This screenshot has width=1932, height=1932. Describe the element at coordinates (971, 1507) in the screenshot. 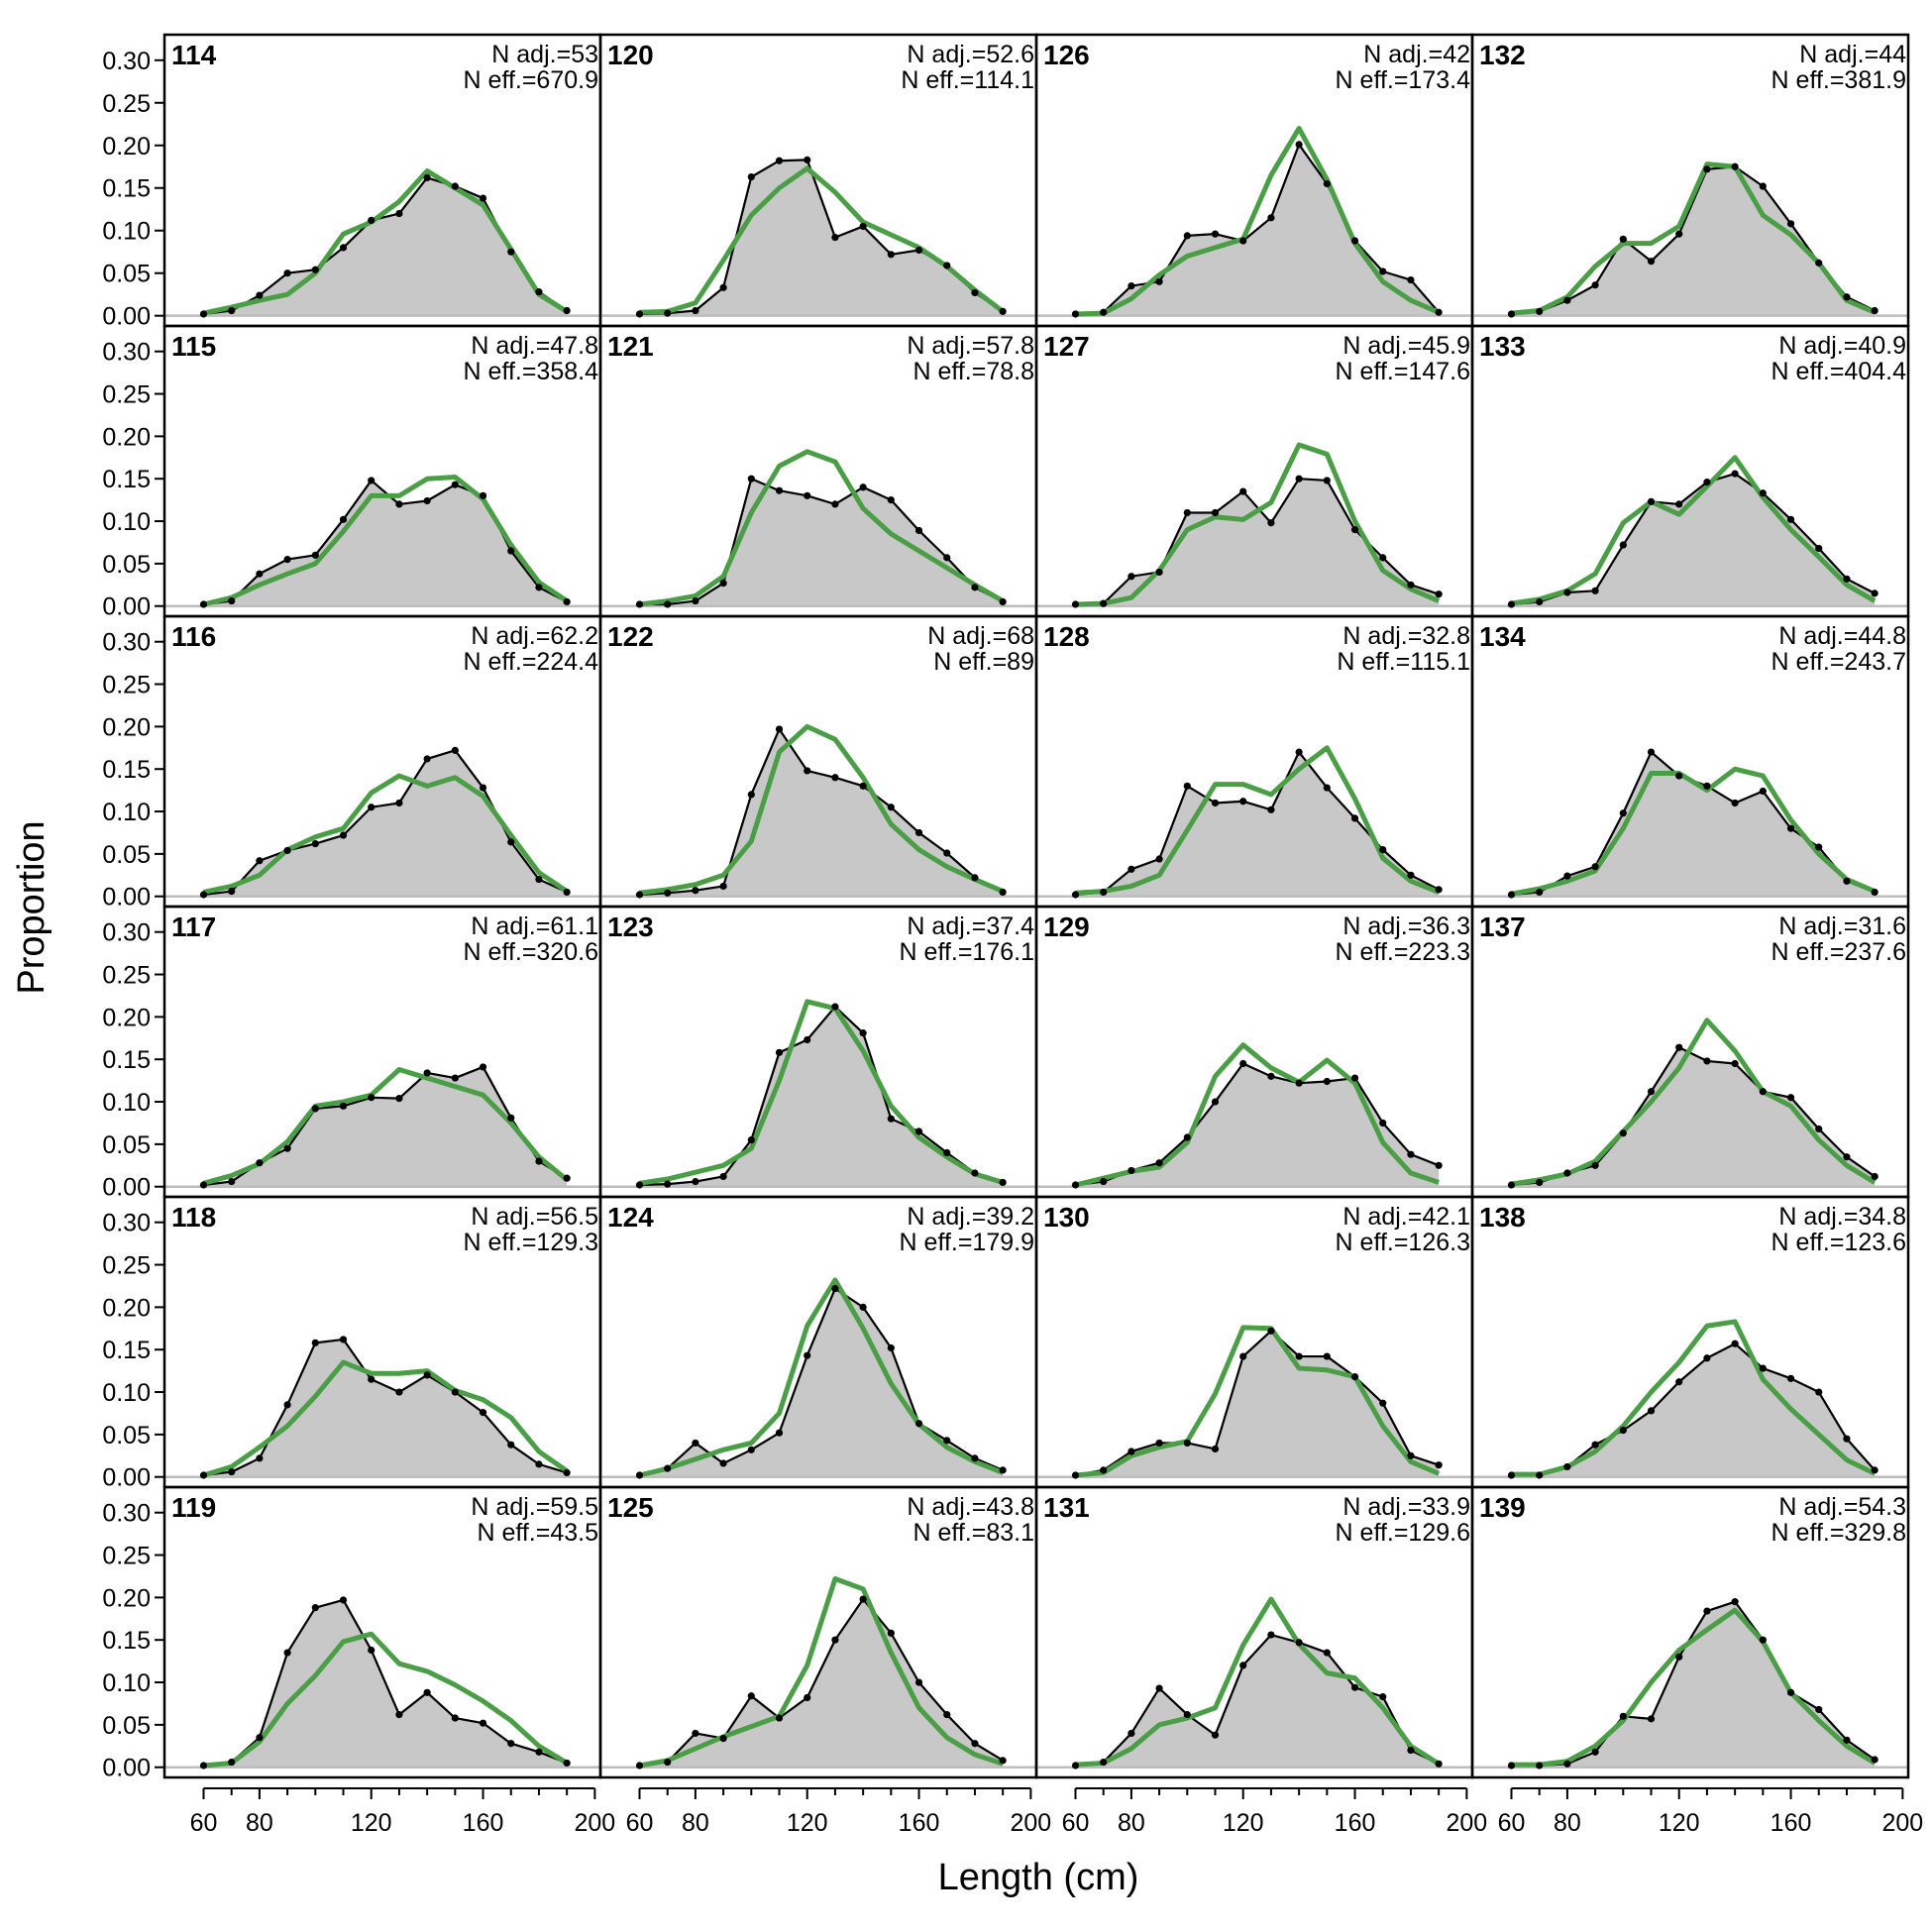

I see `n-adj-label: N adj.=43.8` at that location.